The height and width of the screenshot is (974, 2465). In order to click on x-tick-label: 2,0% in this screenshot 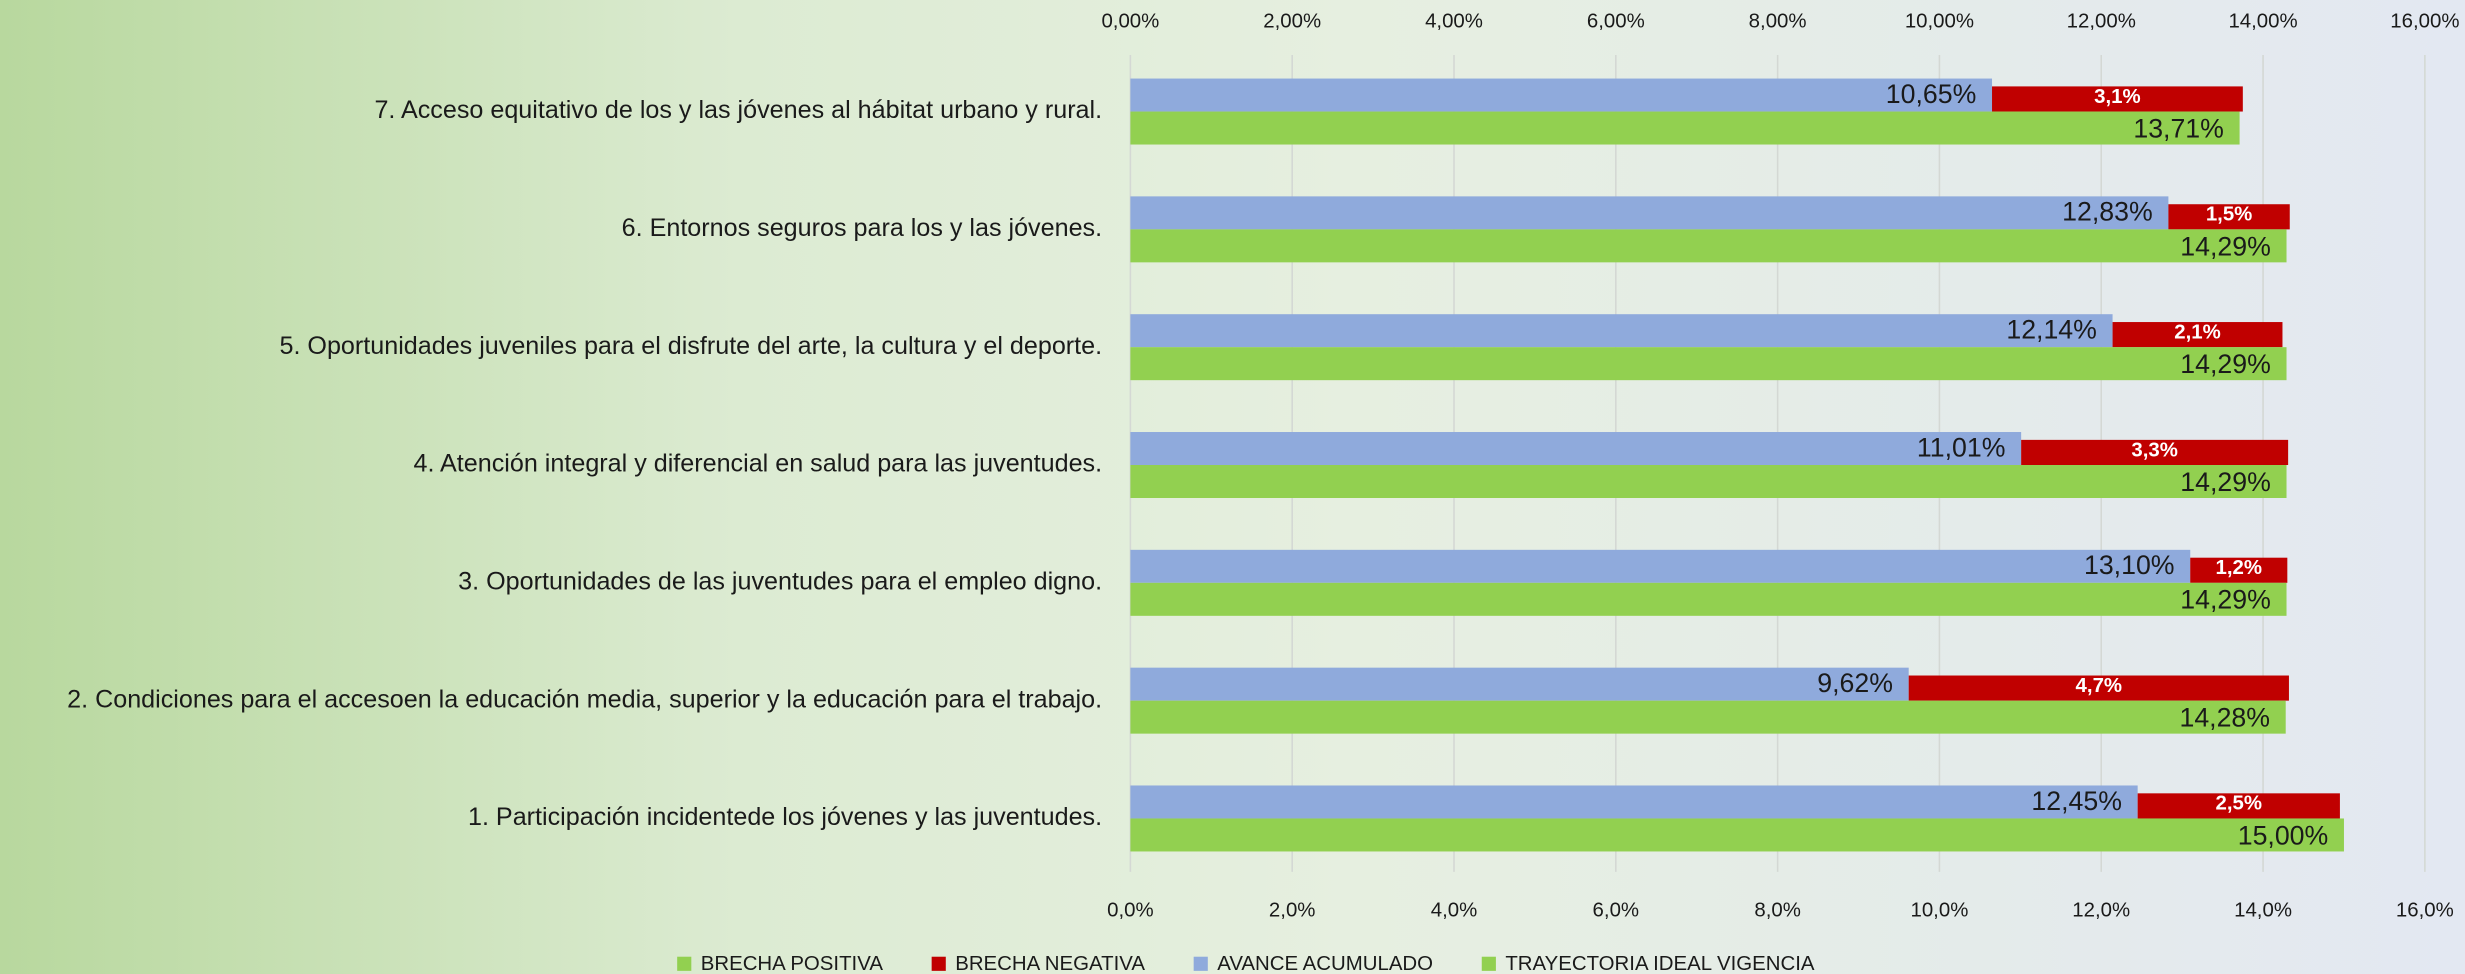, I will do `click(1292, 911)`.